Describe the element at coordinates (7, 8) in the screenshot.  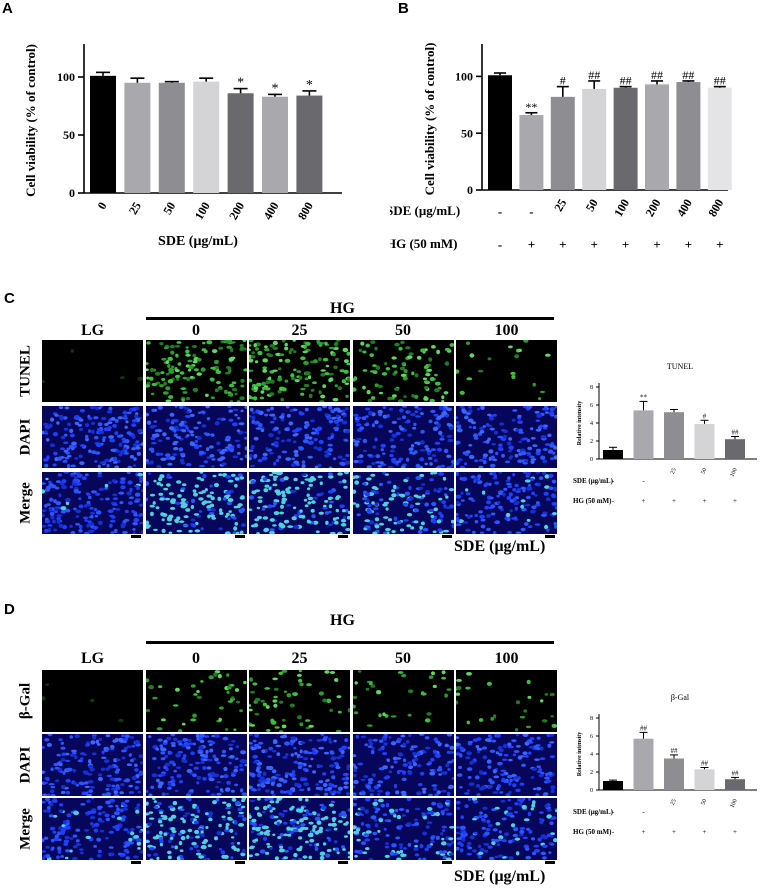
I see `panel-a-letter: A` at that location.